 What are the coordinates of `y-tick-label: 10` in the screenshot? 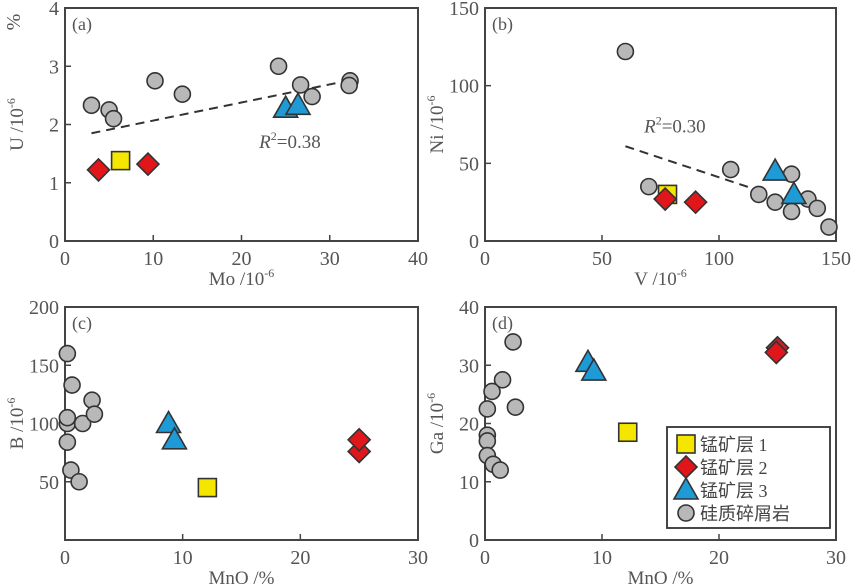 It's located at (469, 483).